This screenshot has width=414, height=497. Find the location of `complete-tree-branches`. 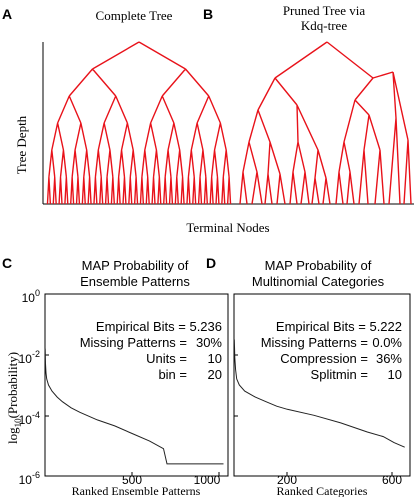

complete-tree-branches is located at coordinates (139, 123).